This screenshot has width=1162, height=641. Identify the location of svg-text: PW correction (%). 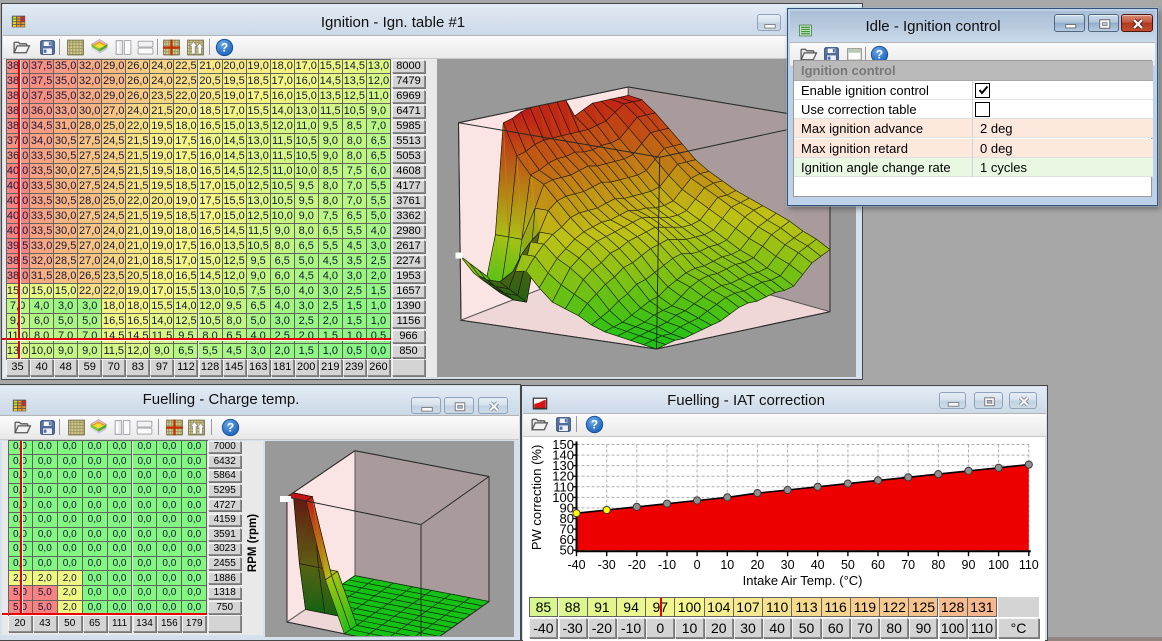
(536, 497).